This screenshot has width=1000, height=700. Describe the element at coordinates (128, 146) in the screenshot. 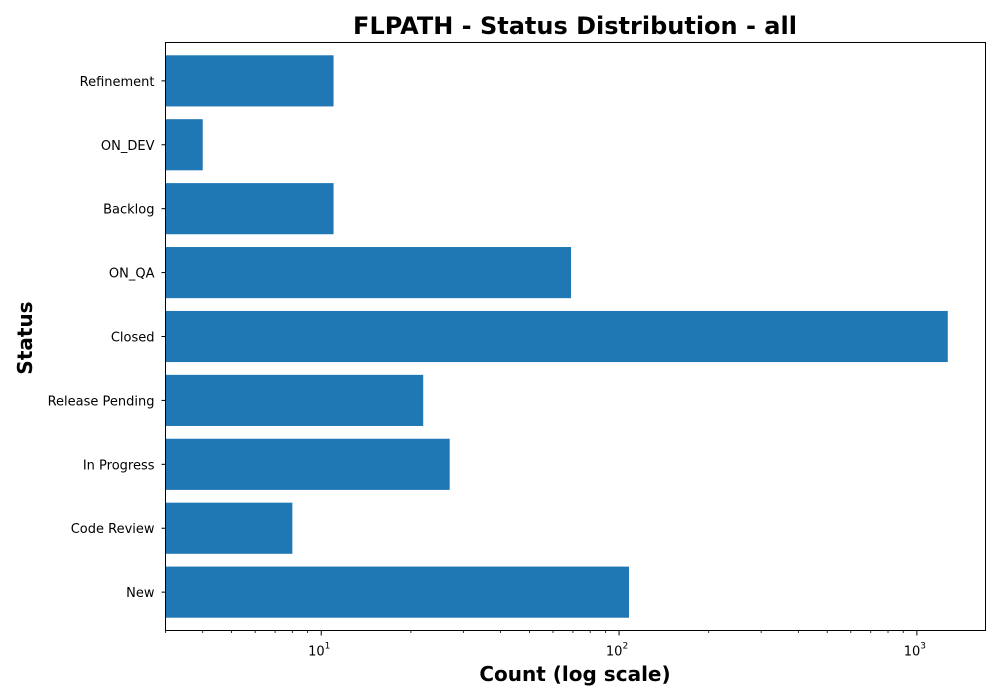

I see `y-tick-label-on-dev: ON_DEV` at that location.